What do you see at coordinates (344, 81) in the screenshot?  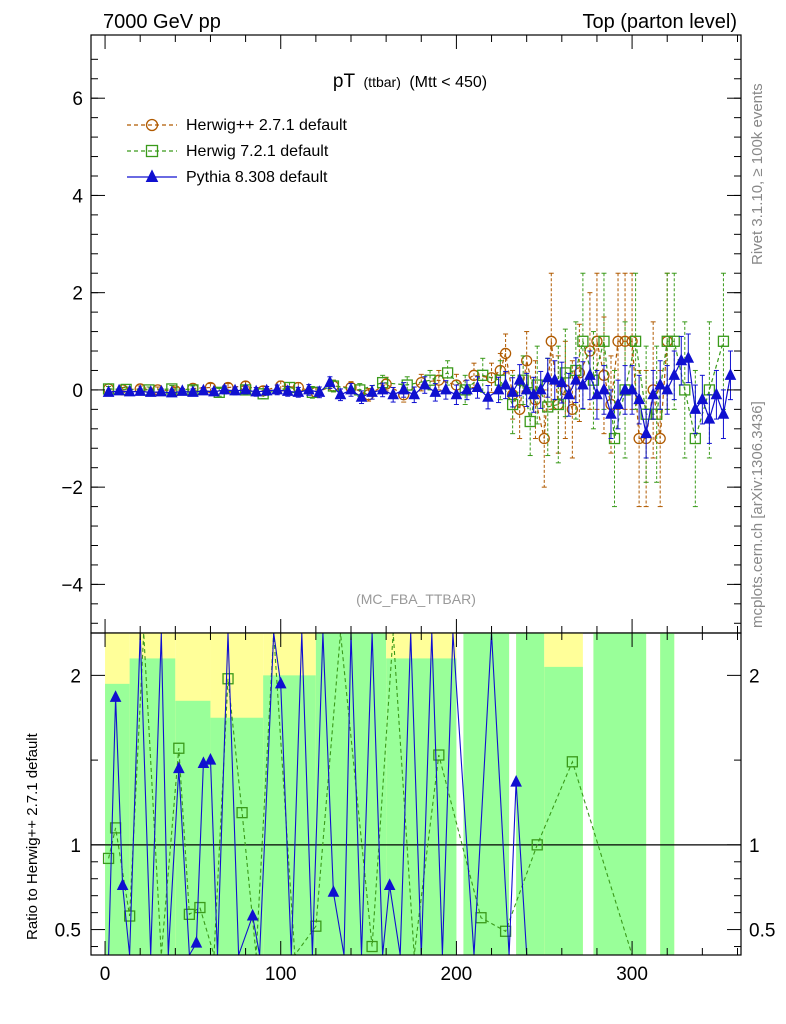 I see `plot-title-main: pT` at bounding box center [344, 81].